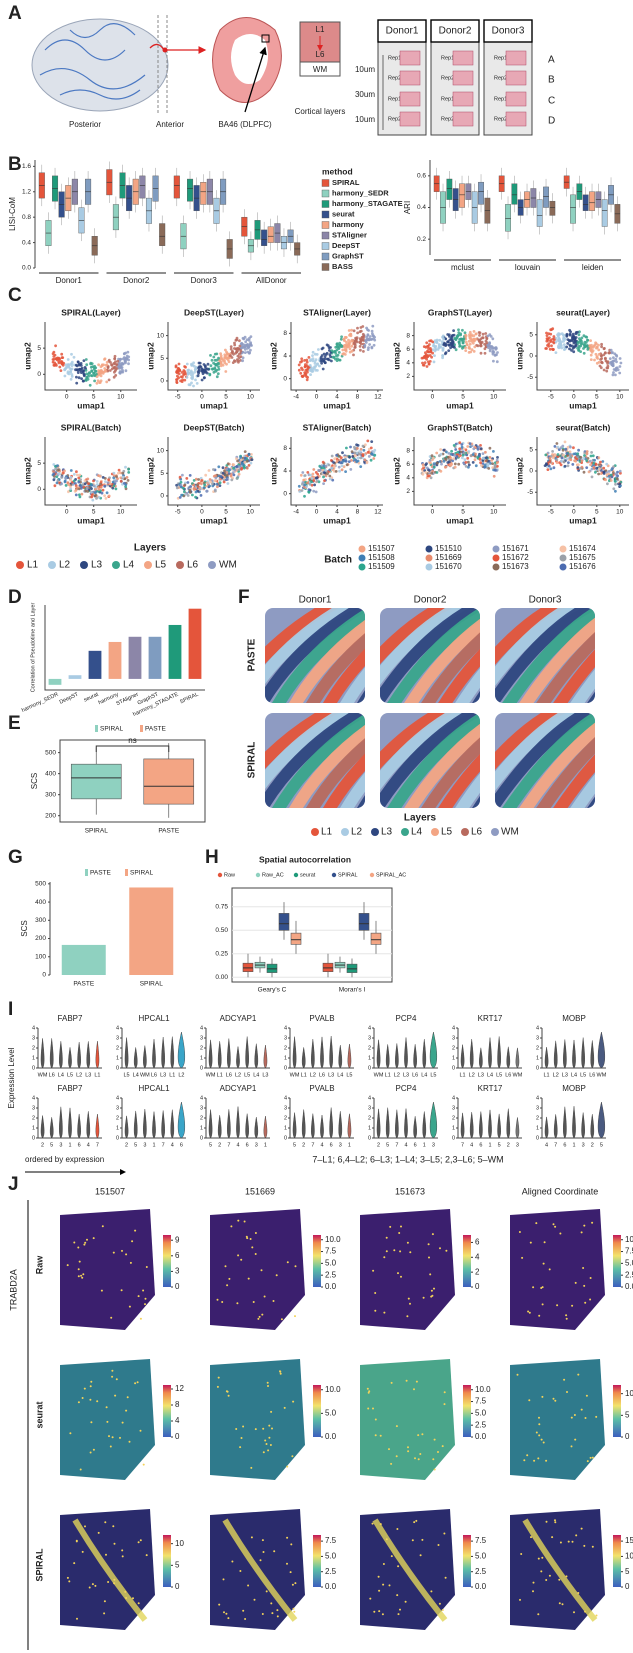  What do you see at coordinates (117, 1118) in the screenshot?
I see `y-tick-label: 2` at bounding box center [117, 1118].